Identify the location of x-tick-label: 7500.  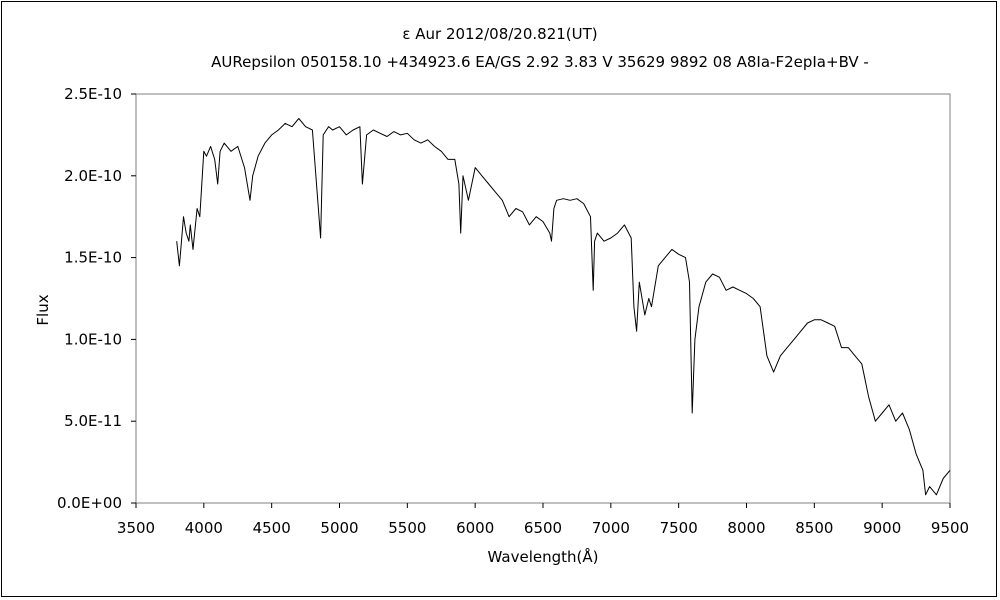
(679, 528).